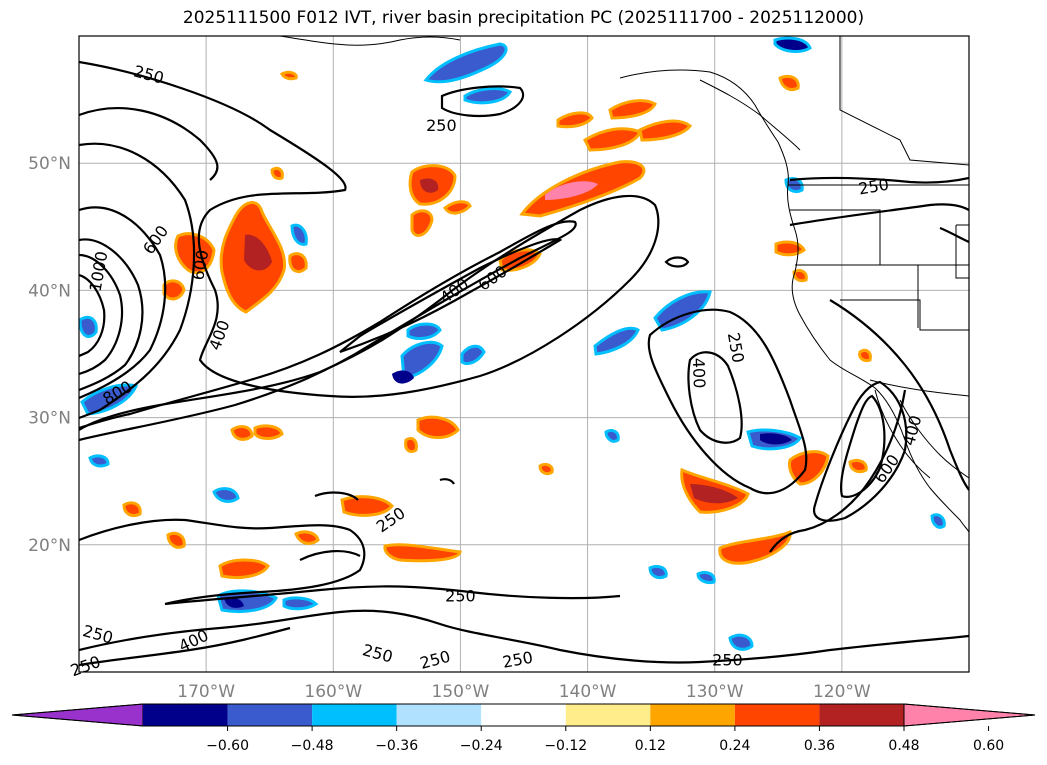 Image resolution: width=1047 pixels, height=765 pixels. What do you see at coordinates (750, 115) in the screenshot?
I see `alaska-panhandle` at bounding box center [750, 115].